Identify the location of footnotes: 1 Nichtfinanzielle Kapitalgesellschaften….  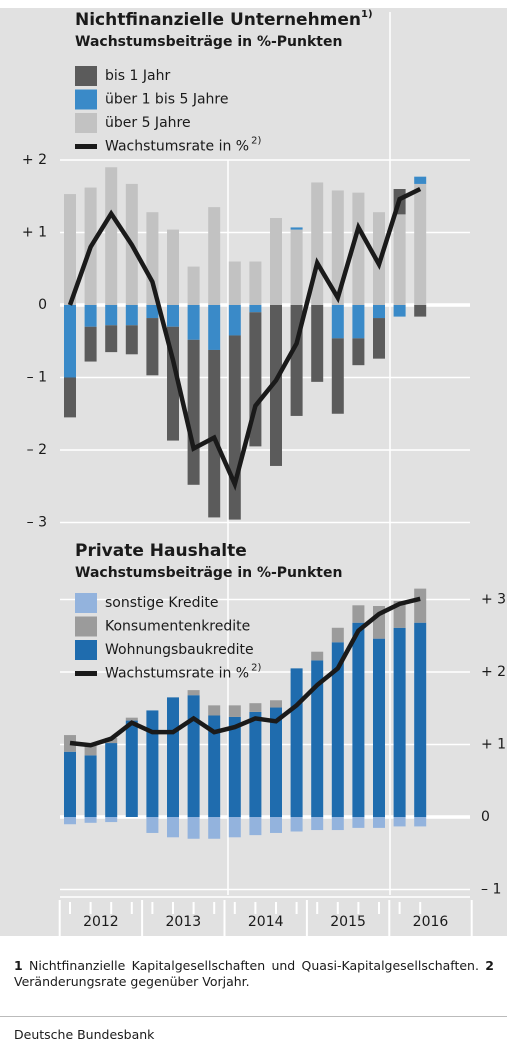
(254, 974).